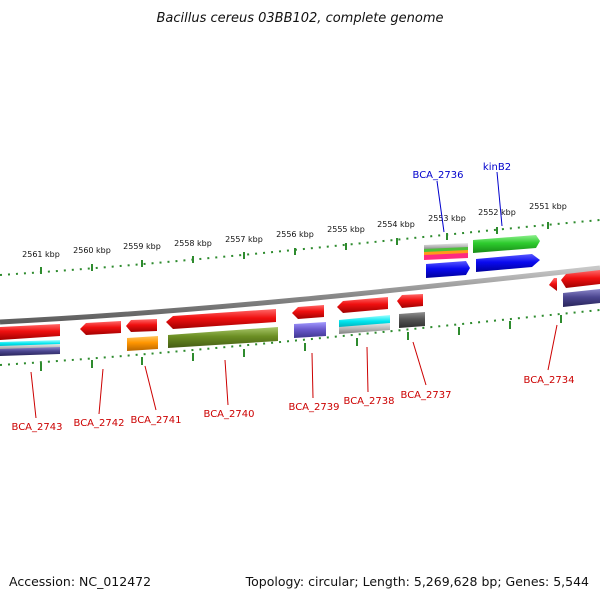 This screenshot has height=600, width=600. Describe the element at coordinates (244, 239) in the screenshot. I see `ruler-label: 2557 kbp` at that location.